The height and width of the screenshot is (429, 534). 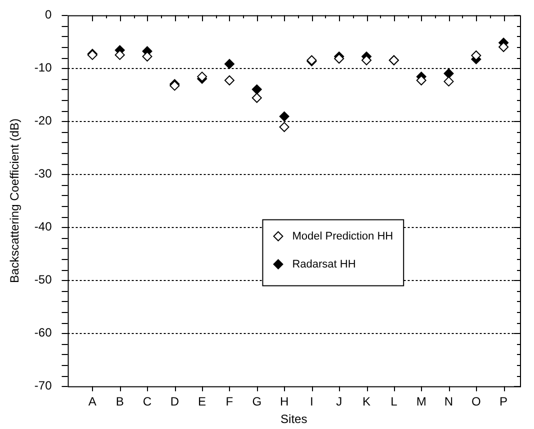 What do you see at coordinates (175, 401) in the screenshot?
I see `x-tick-label: D` at bounding box center [175, 401].